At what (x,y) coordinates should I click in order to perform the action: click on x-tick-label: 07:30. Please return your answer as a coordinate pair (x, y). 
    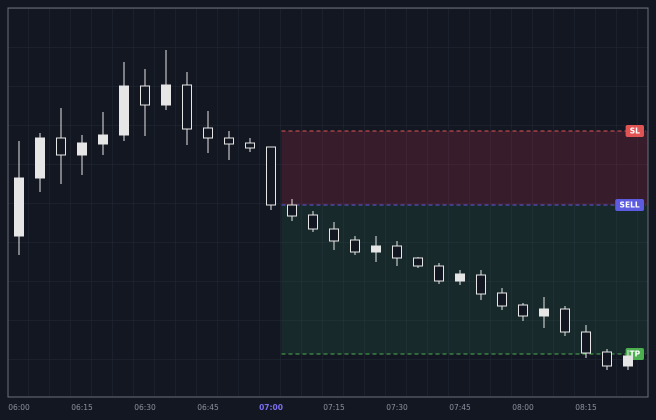
    Looking at the image, I should click on (397, 407).